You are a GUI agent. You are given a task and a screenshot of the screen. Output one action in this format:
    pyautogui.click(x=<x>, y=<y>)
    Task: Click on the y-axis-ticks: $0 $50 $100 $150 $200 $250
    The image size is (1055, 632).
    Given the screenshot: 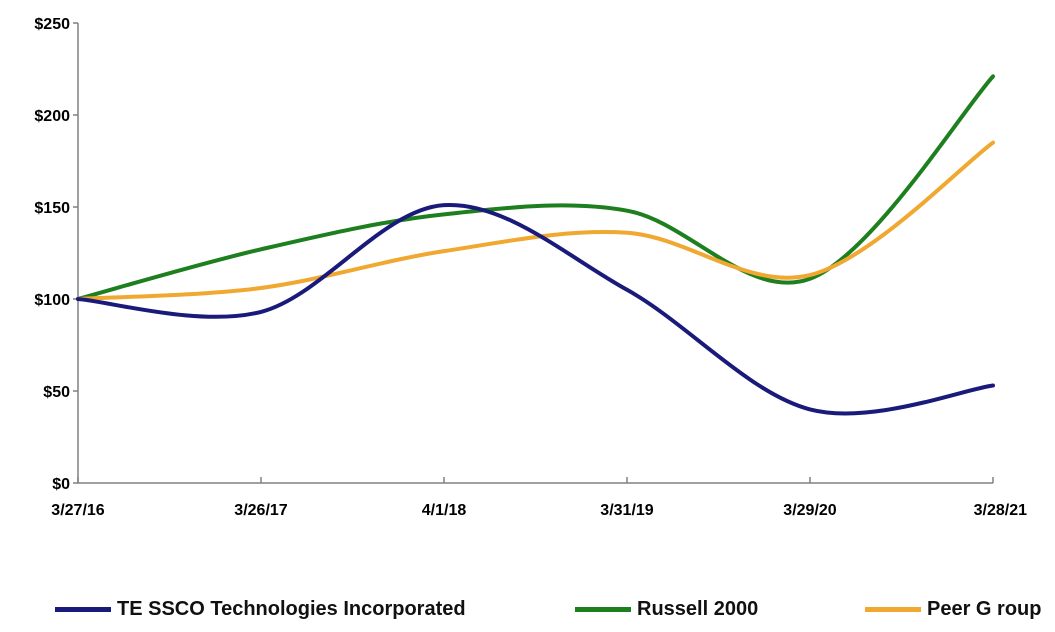 What is the action you would take?
    pyautogui.click(x=56, y=254)
    